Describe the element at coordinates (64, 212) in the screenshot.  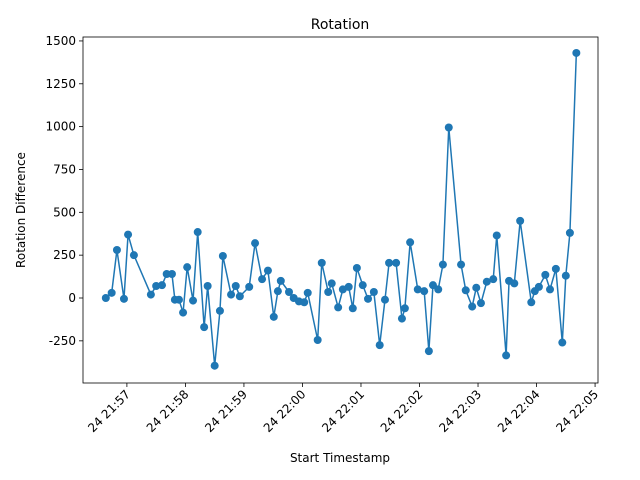
I see `y-tick-label: 500` at that location.